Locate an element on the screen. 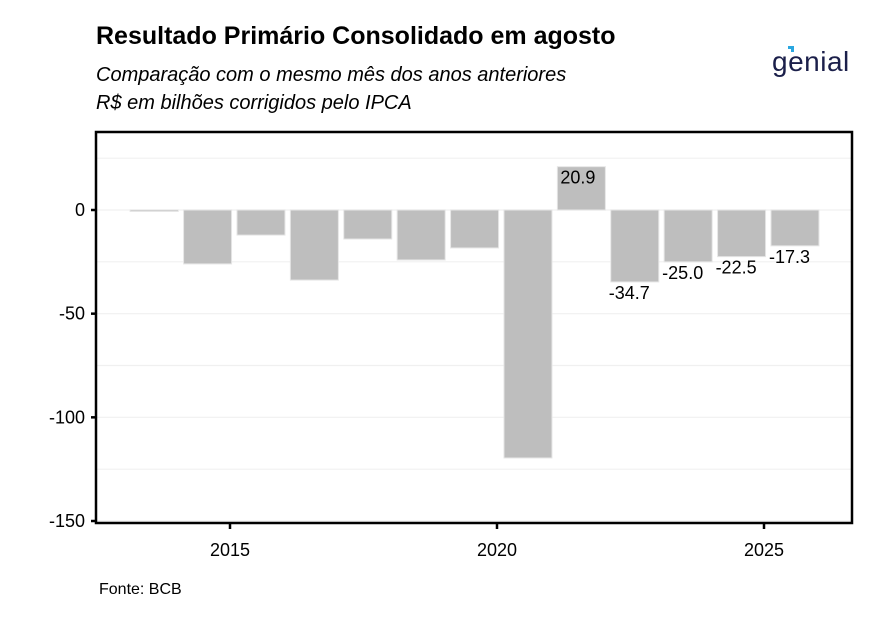 Image resolution: width=880 pixels, height=628 pixels. data-label: -17.3 is located at coordinates (789, 257).